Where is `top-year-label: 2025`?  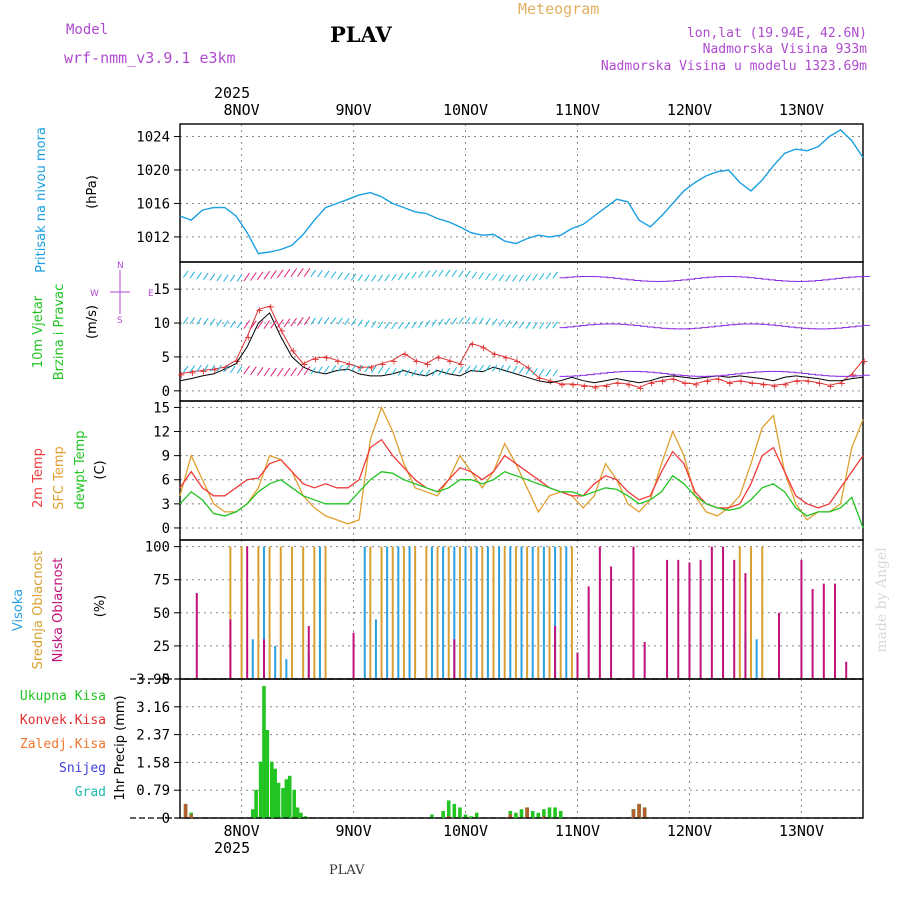
top-year-label: 2025 is located at coordinates (232, 93).